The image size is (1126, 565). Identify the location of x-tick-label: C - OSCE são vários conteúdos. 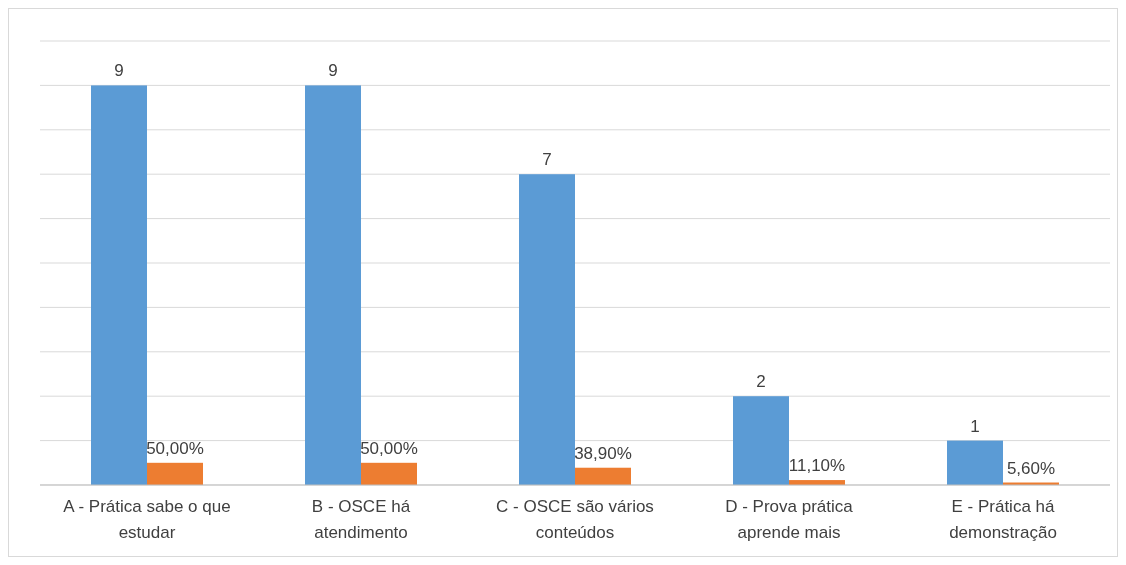
(575, 519).